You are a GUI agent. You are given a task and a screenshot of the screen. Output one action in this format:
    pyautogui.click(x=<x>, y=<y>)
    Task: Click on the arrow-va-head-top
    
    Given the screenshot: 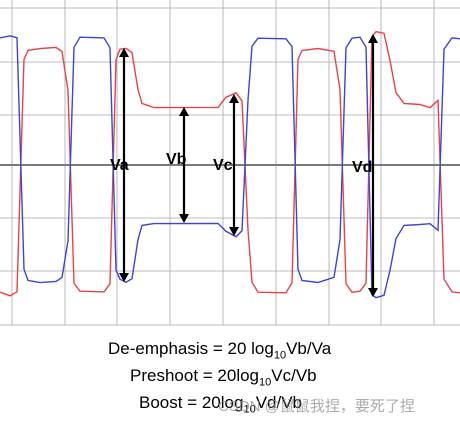 What is the action you would take?
    pyautogui.click(x=124, y=52)
    